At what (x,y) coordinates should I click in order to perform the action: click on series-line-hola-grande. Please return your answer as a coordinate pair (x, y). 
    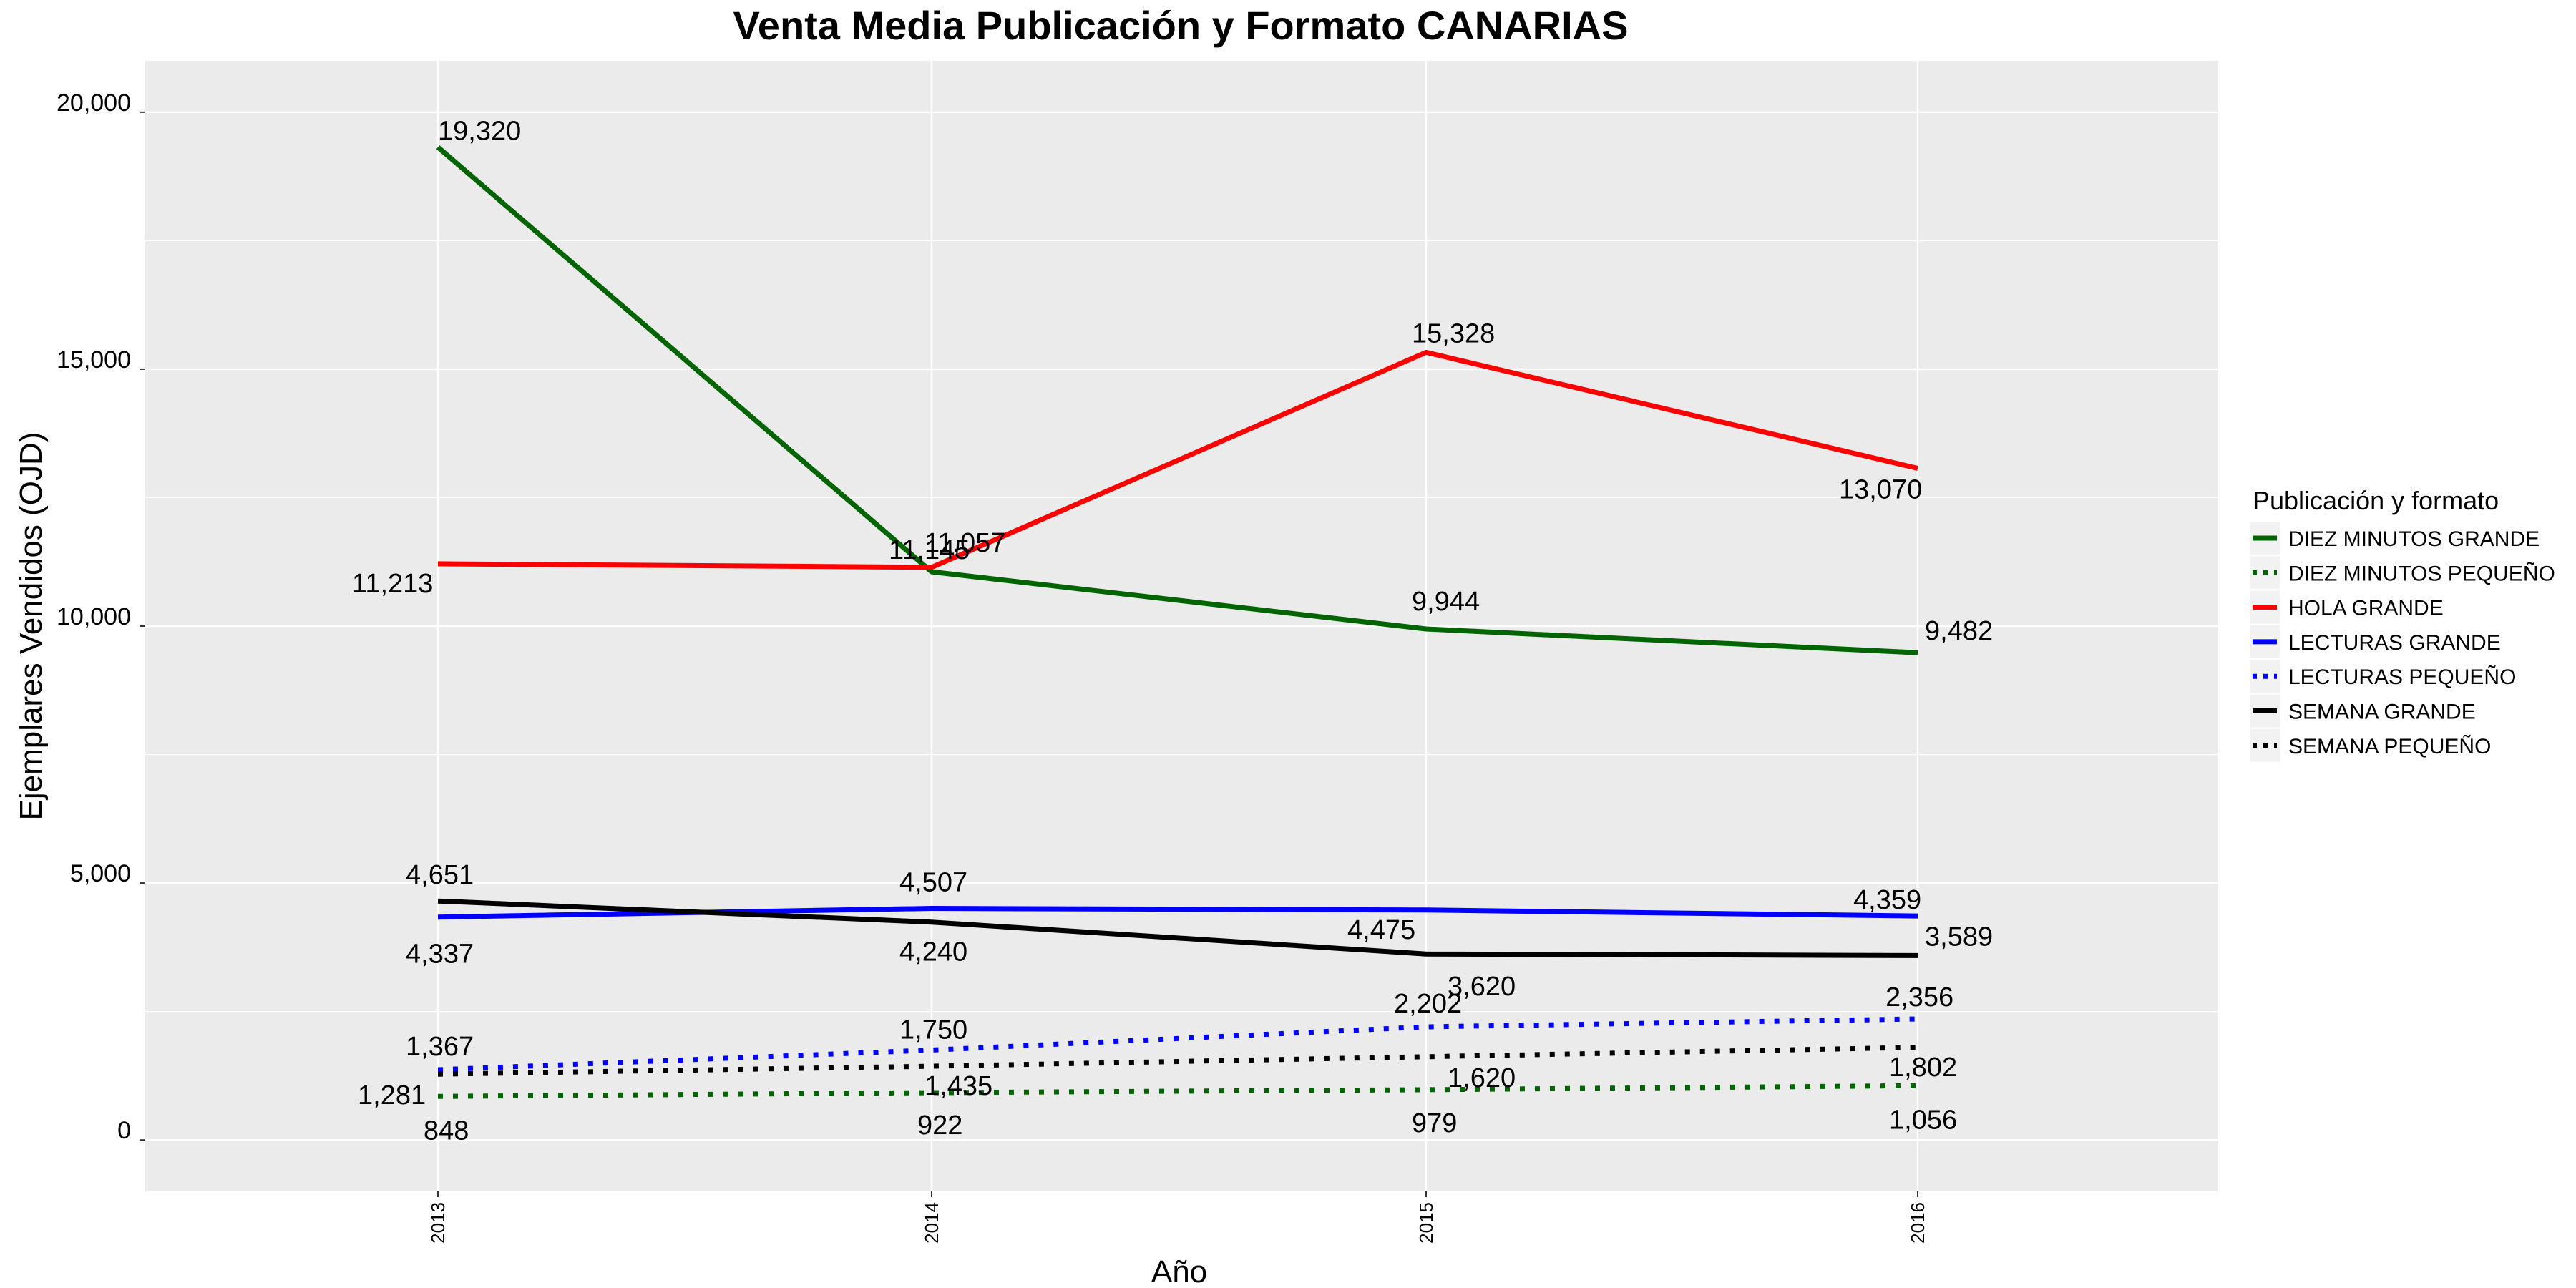
    Looking at the image, I should click on (1177, 460).